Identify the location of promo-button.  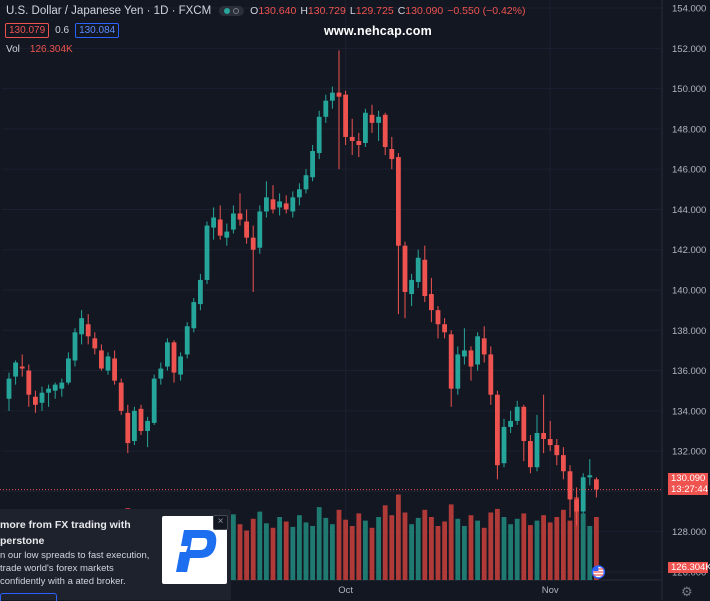
(28, 597).